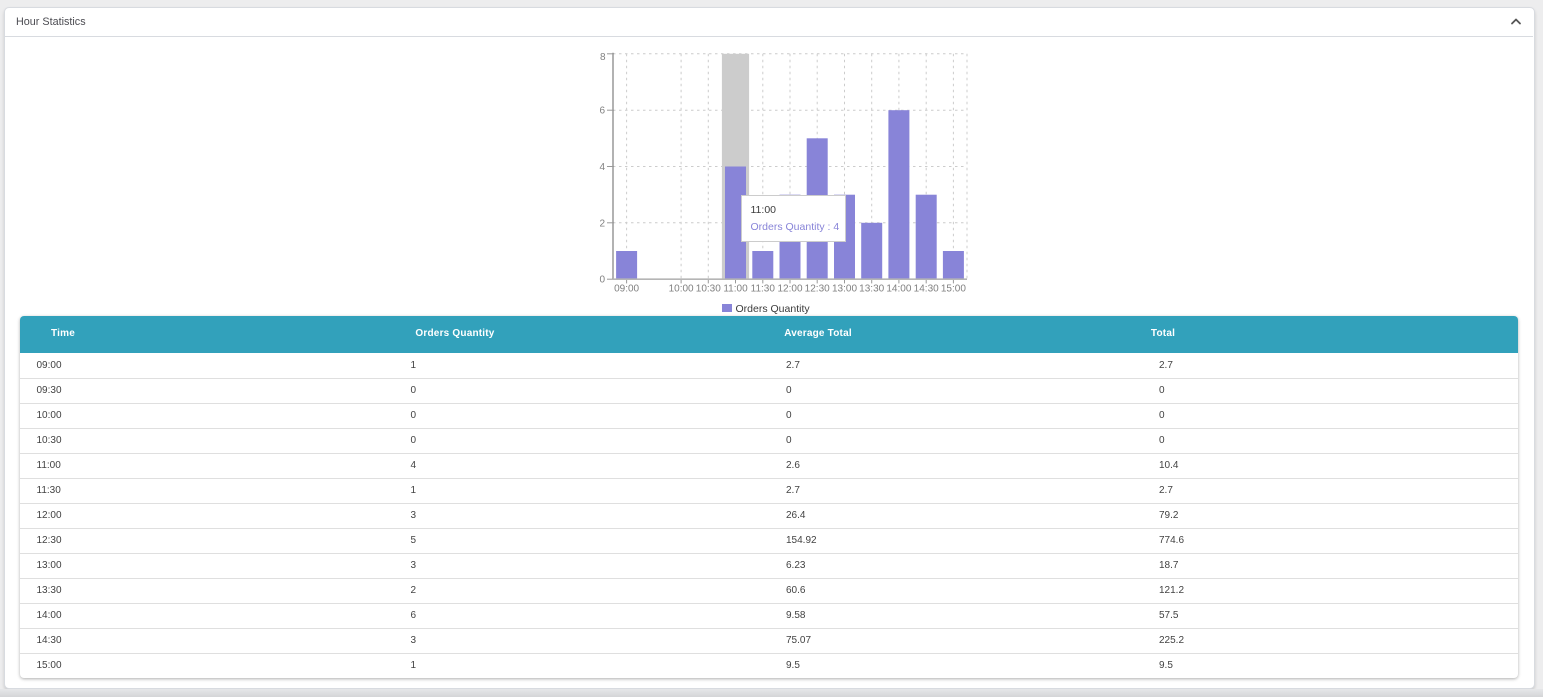 The image size is (1543, 697). Describe the element at coordinates (789, 289) in the screenshot. I see `svg-text: 12:00` at that location.